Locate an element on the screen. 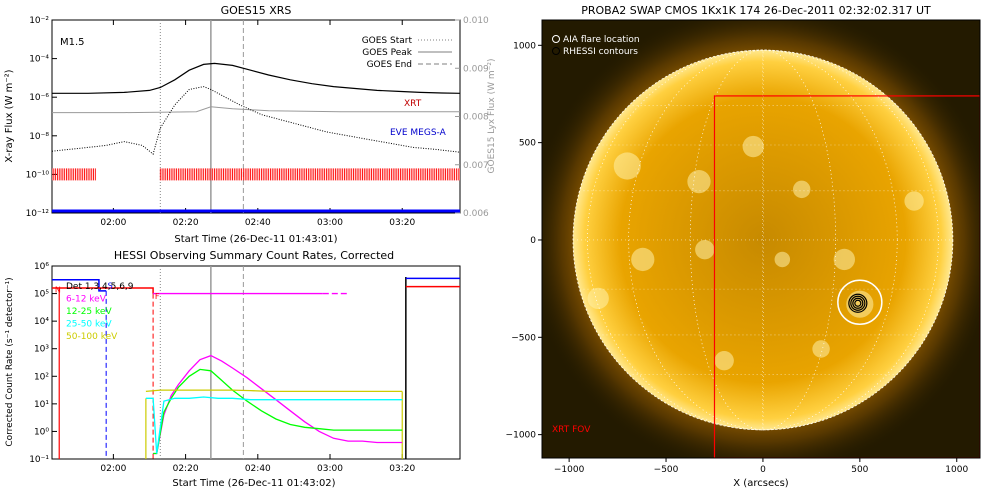 The width and height of the screenshot is (1000, 504). rhessi-contours is located at coordinates (858, 303).